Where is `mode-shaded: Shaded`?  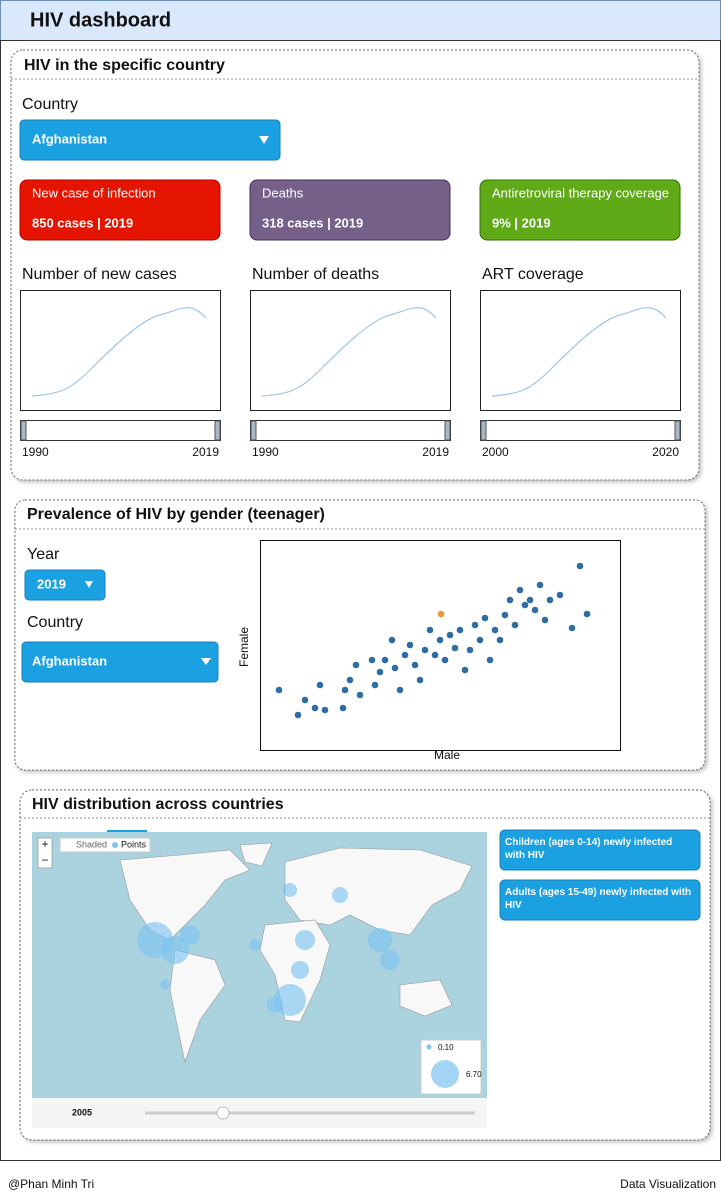 mode-shaded: Shaded is located at coordinates (91, 844).